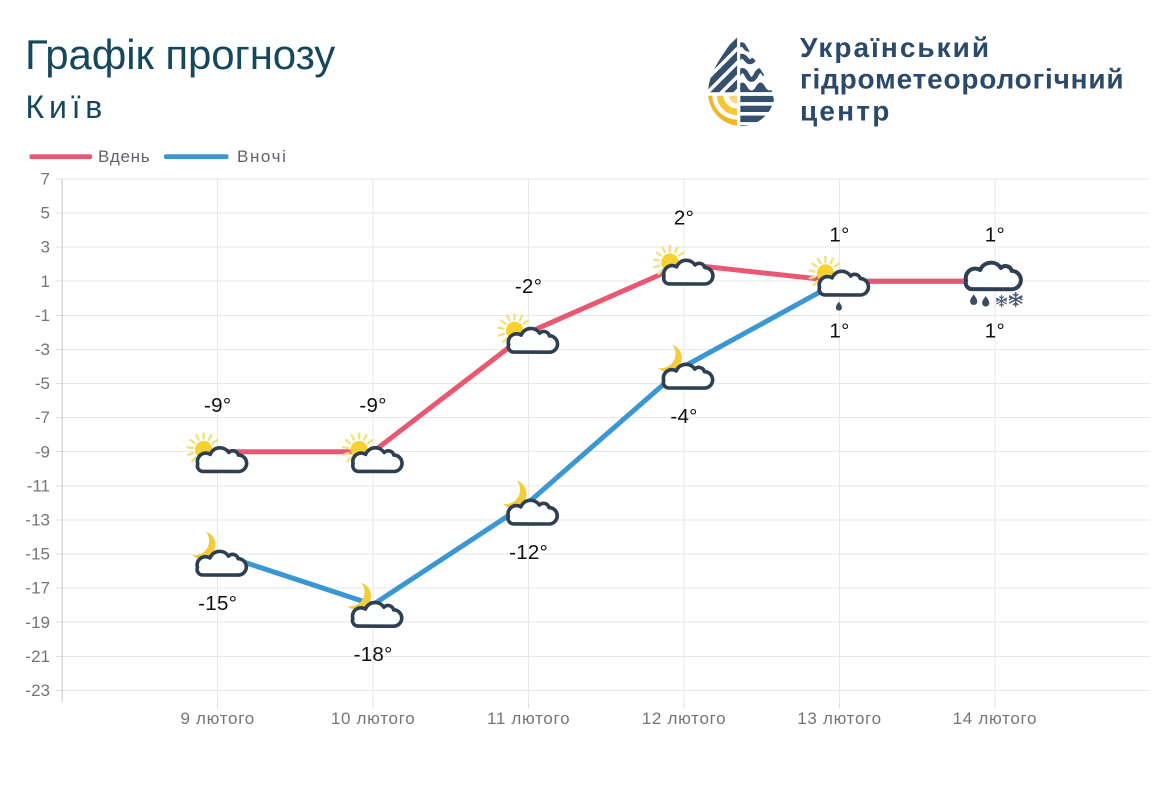 The height and width of the screenshot is (785, 1174). Describe the element at coordinates (42, 349) in the screenshot. I see `svg-text: -3` at that location.